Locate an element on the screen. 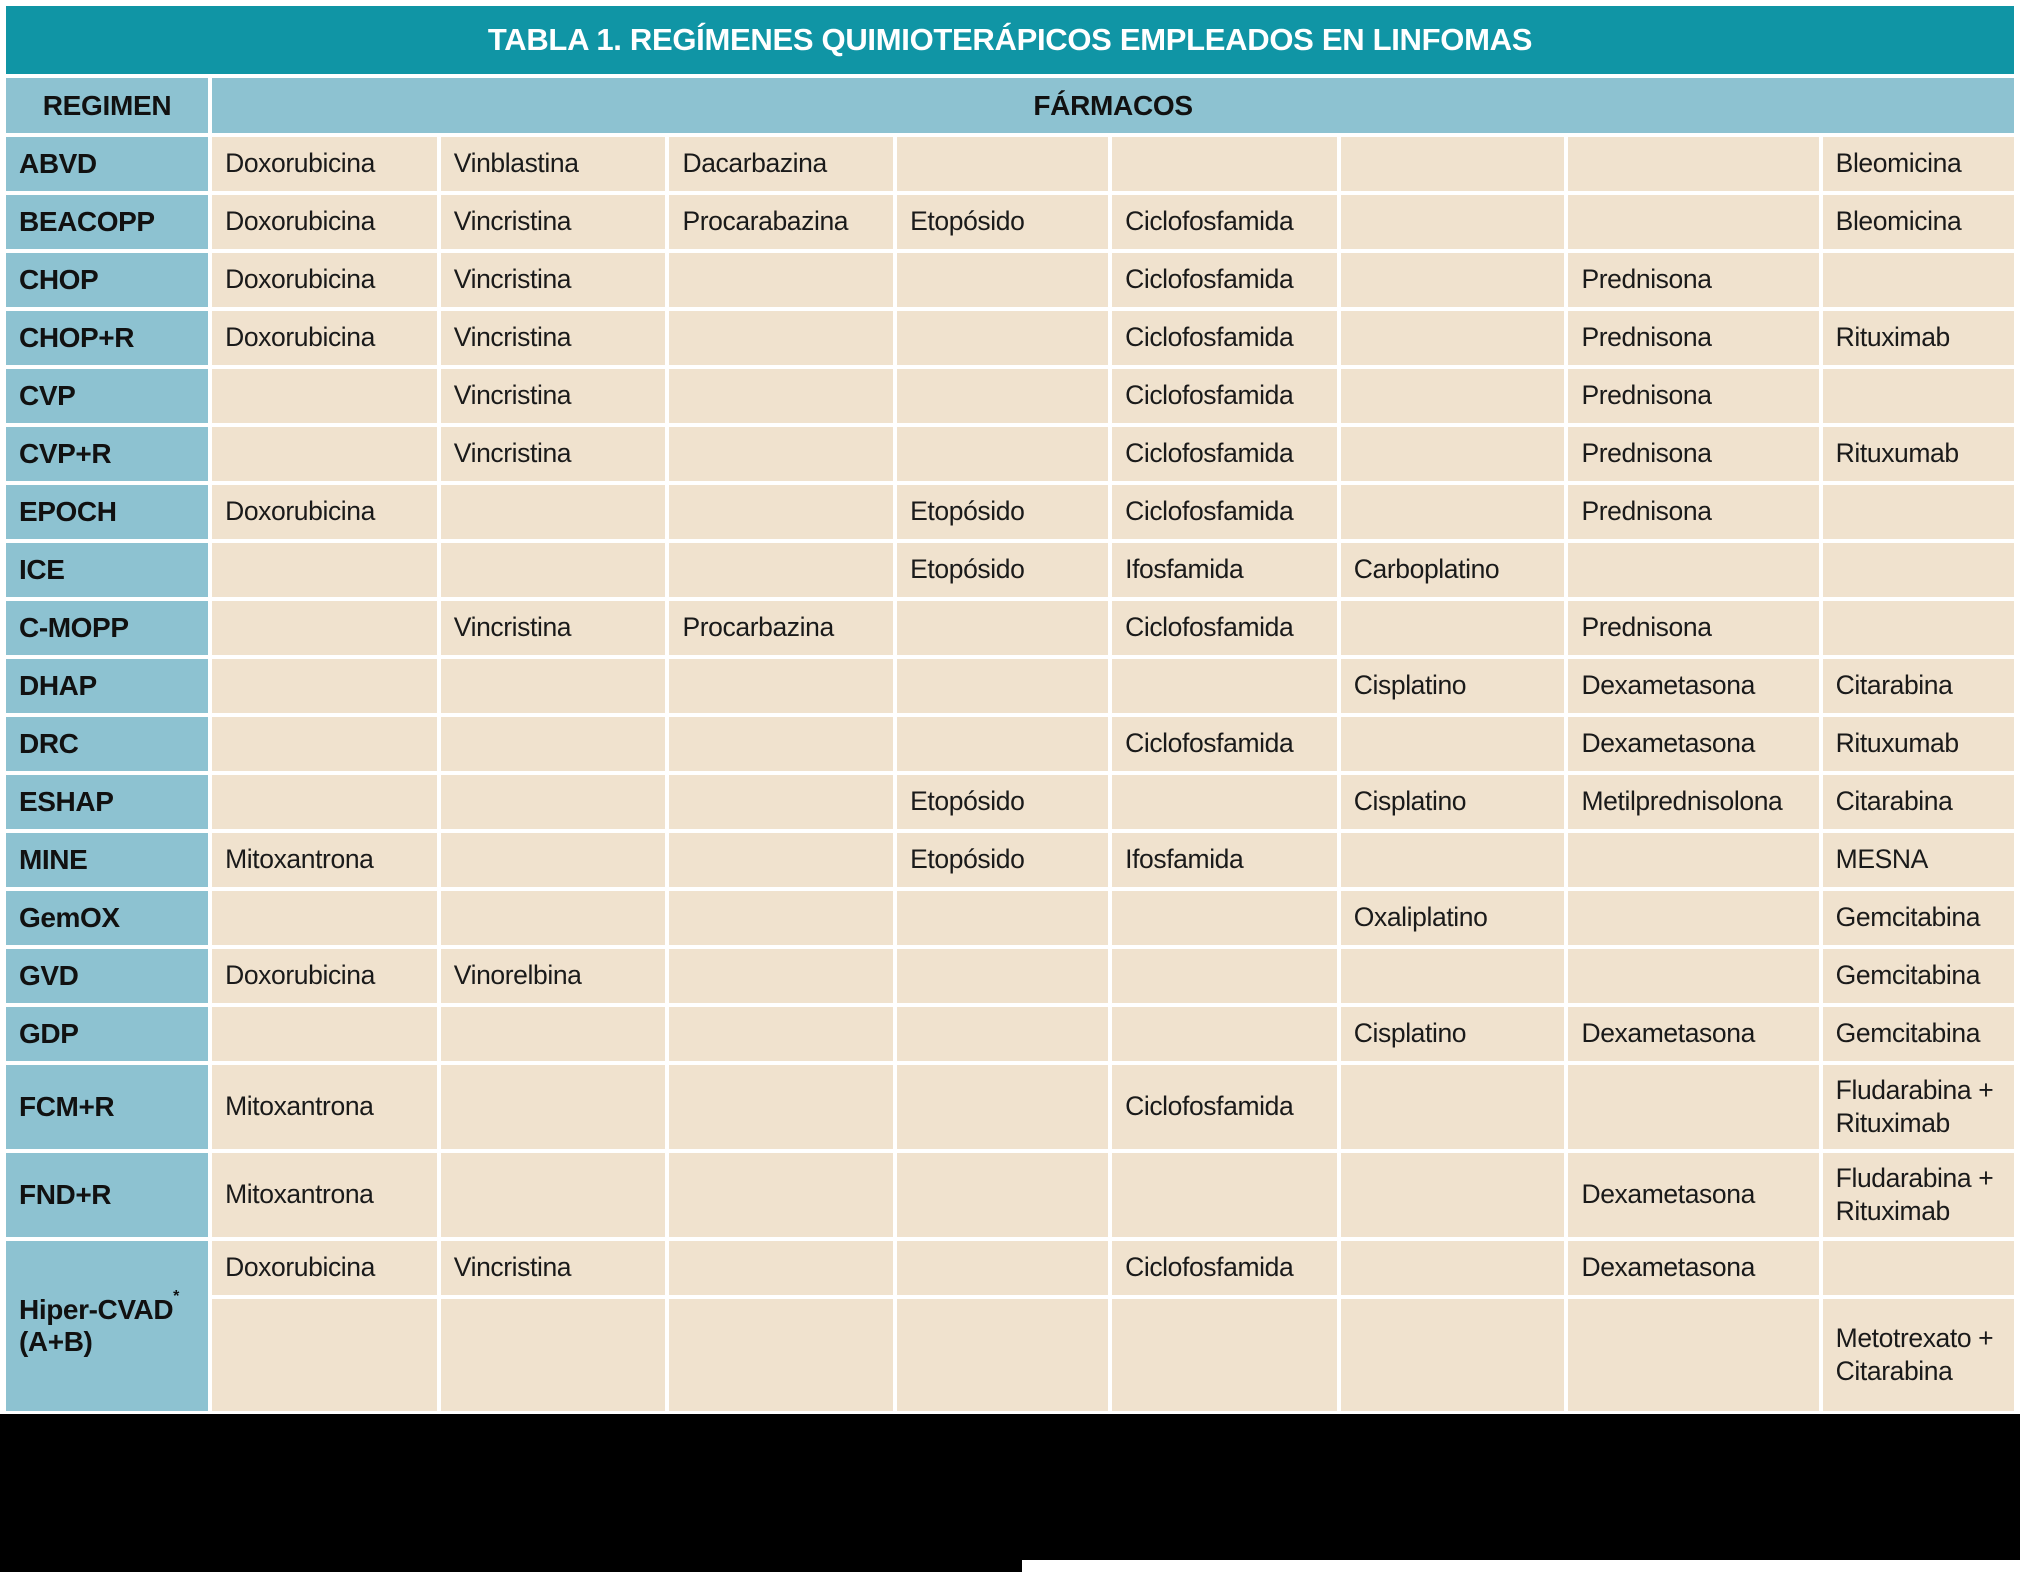  drug-cell: Metilprednisolona is located at coordinates (1693, 802).